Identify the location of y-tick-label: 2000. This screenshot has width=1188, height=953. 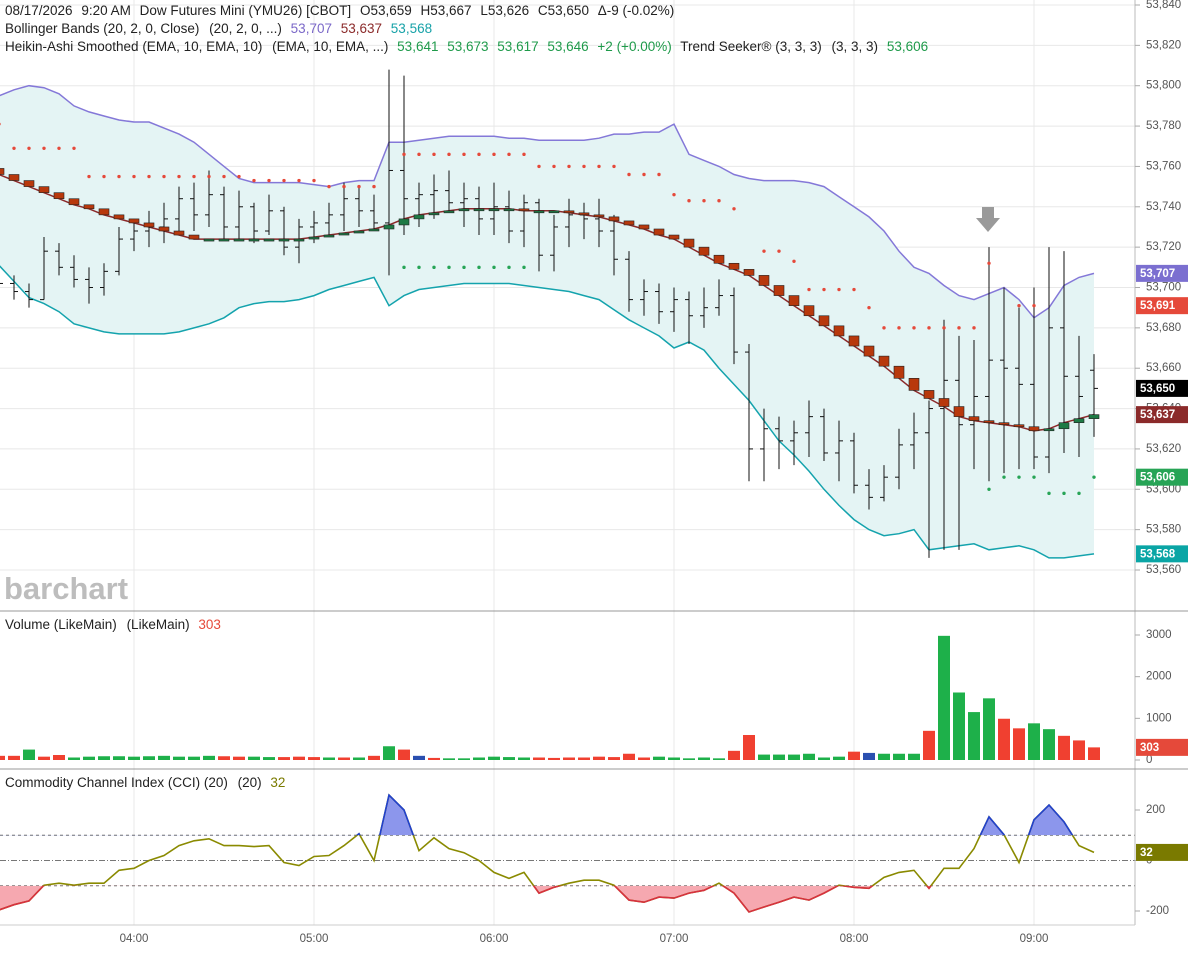
(1159, 677).